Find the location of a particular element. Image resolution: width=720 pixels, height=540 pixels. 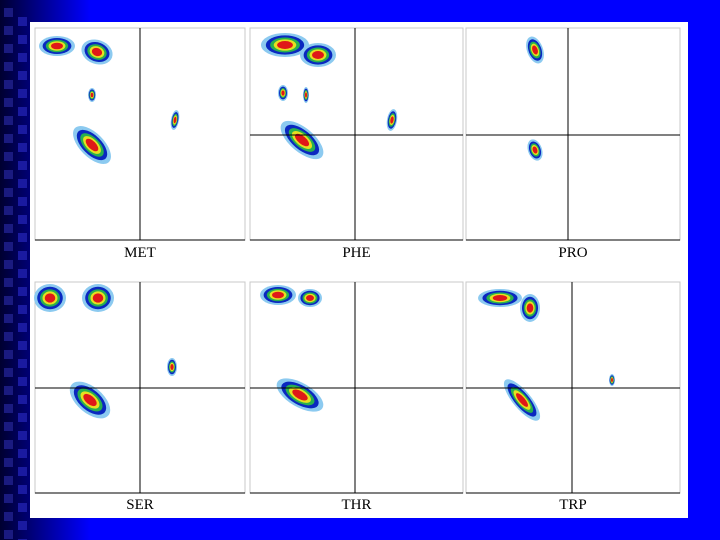

panel-label: TRP is located at coordinates (573, 505).